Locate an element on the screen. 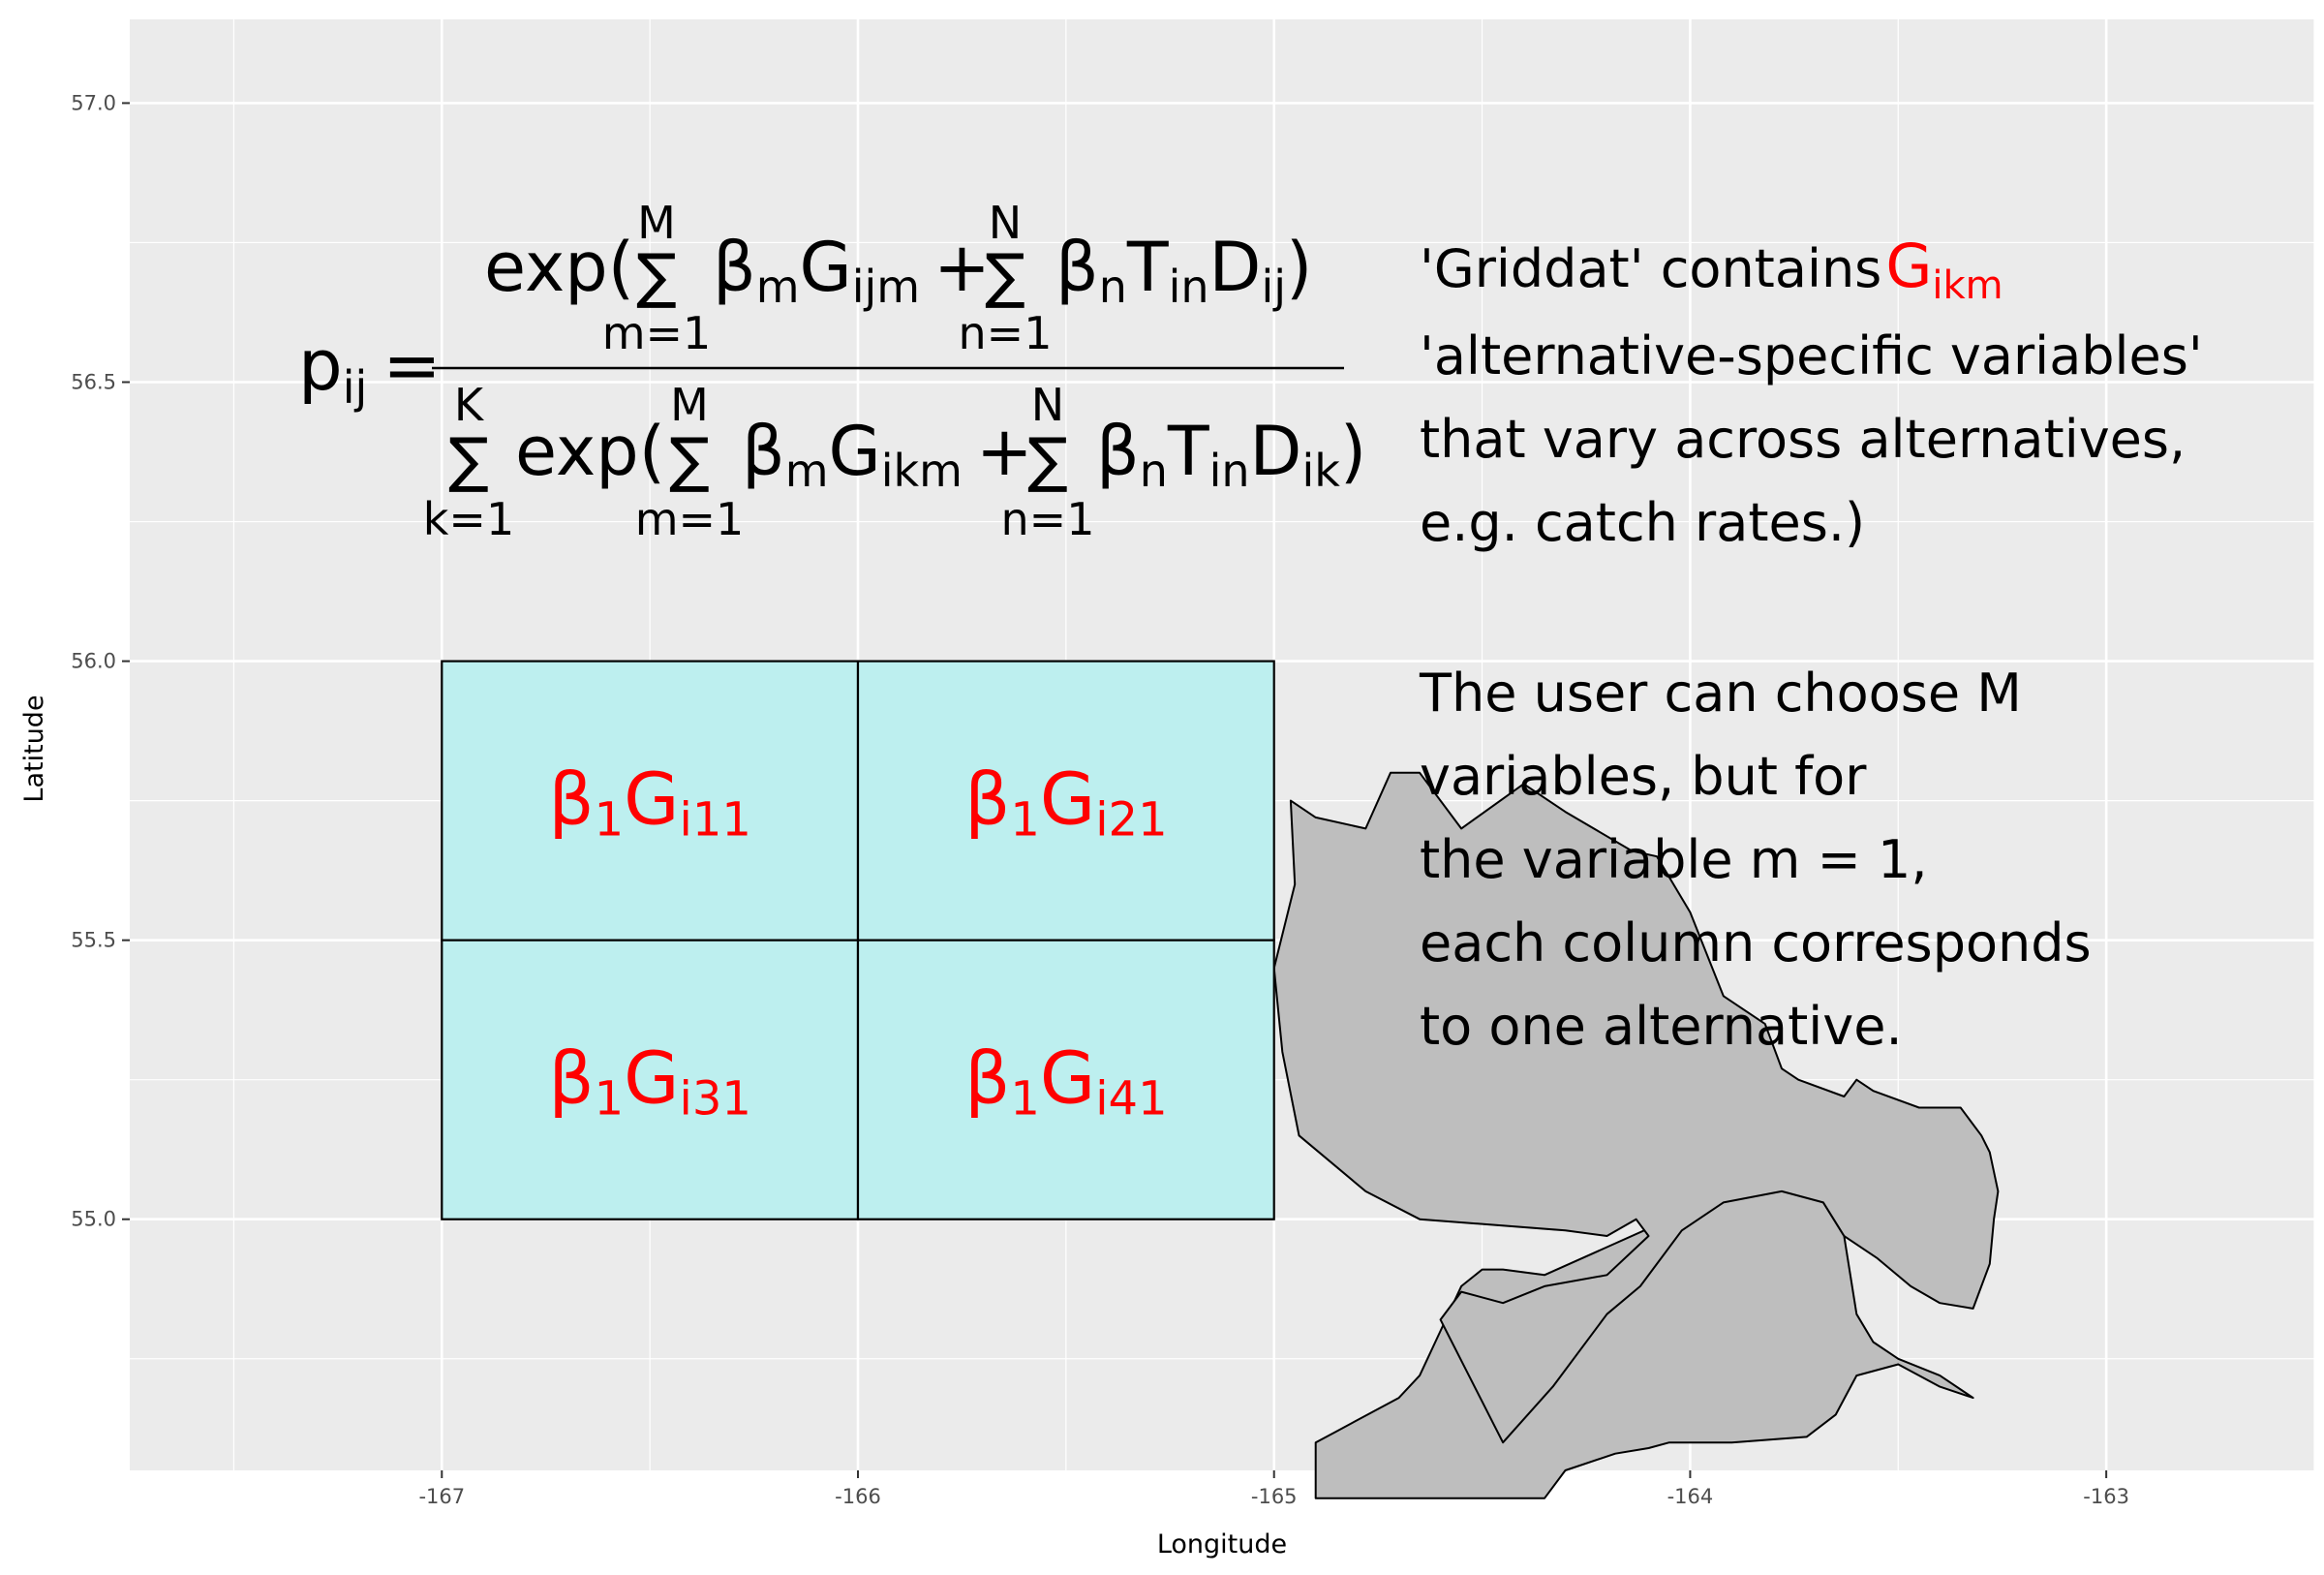 This screenshot has height=1575, width=2324. grid-cell-label-3: β1Gi31 is located at coordinates (650, 1082).